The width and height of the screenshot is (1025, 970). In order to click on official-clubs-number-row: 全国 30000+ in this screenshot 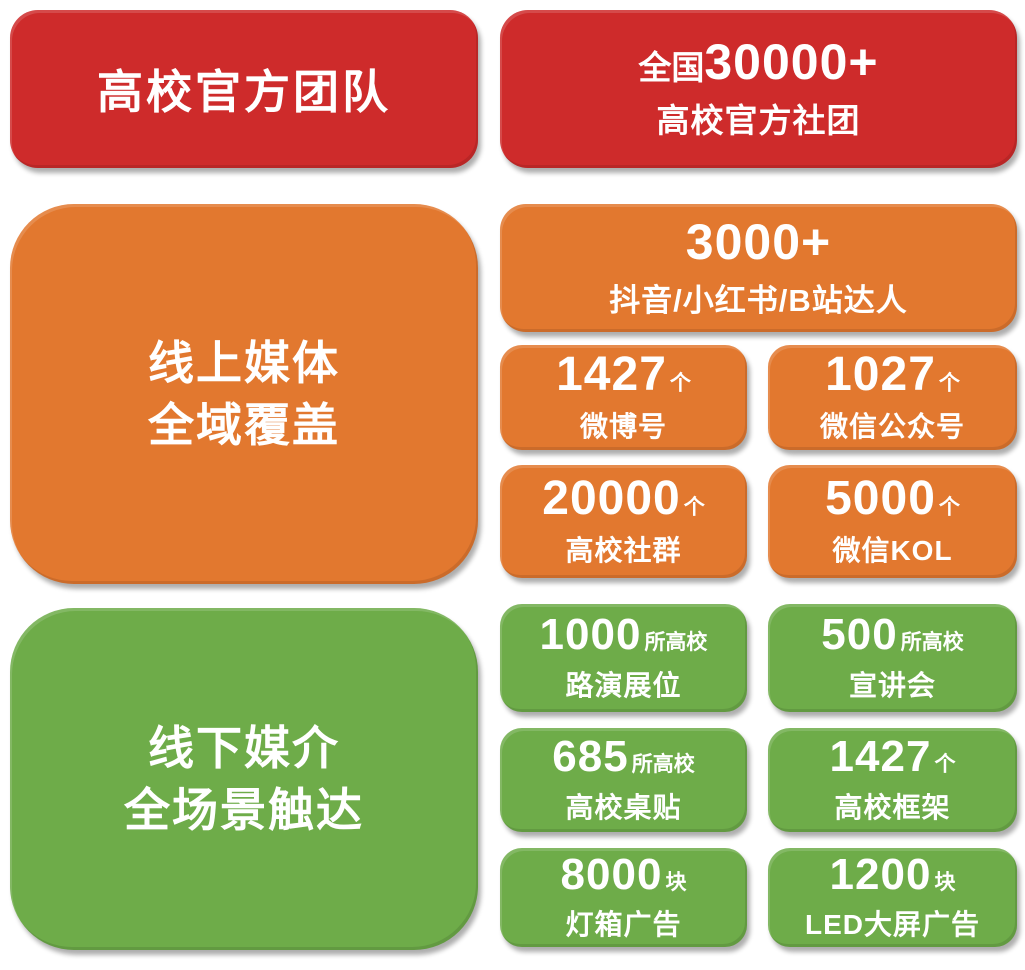, I will do `click(758, 62)`.